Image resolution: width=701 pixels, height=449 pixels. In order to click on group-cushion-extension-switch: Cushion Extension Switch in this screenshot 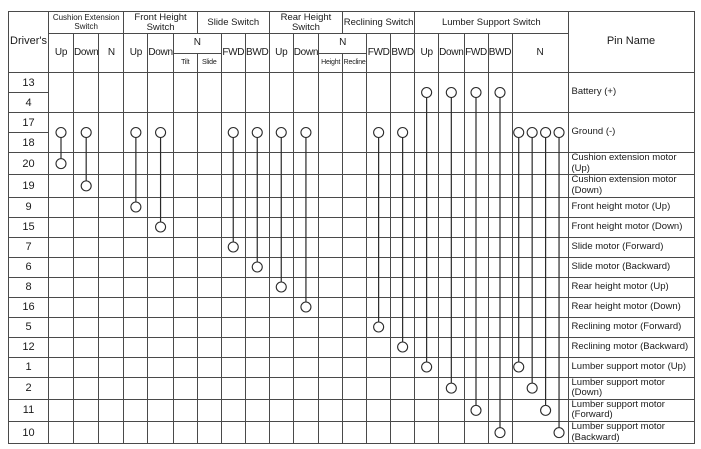, I will do `click(86, 22)`.